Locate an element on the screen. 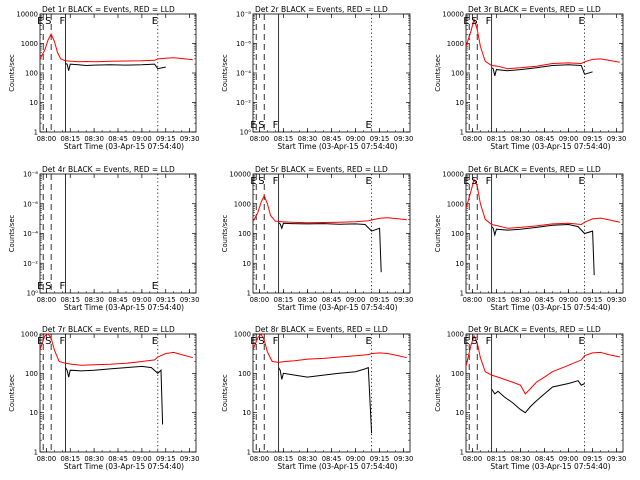  chart-title: Det 4r BLACK = Events, RED = LLD is located at coordinates (108, 169).